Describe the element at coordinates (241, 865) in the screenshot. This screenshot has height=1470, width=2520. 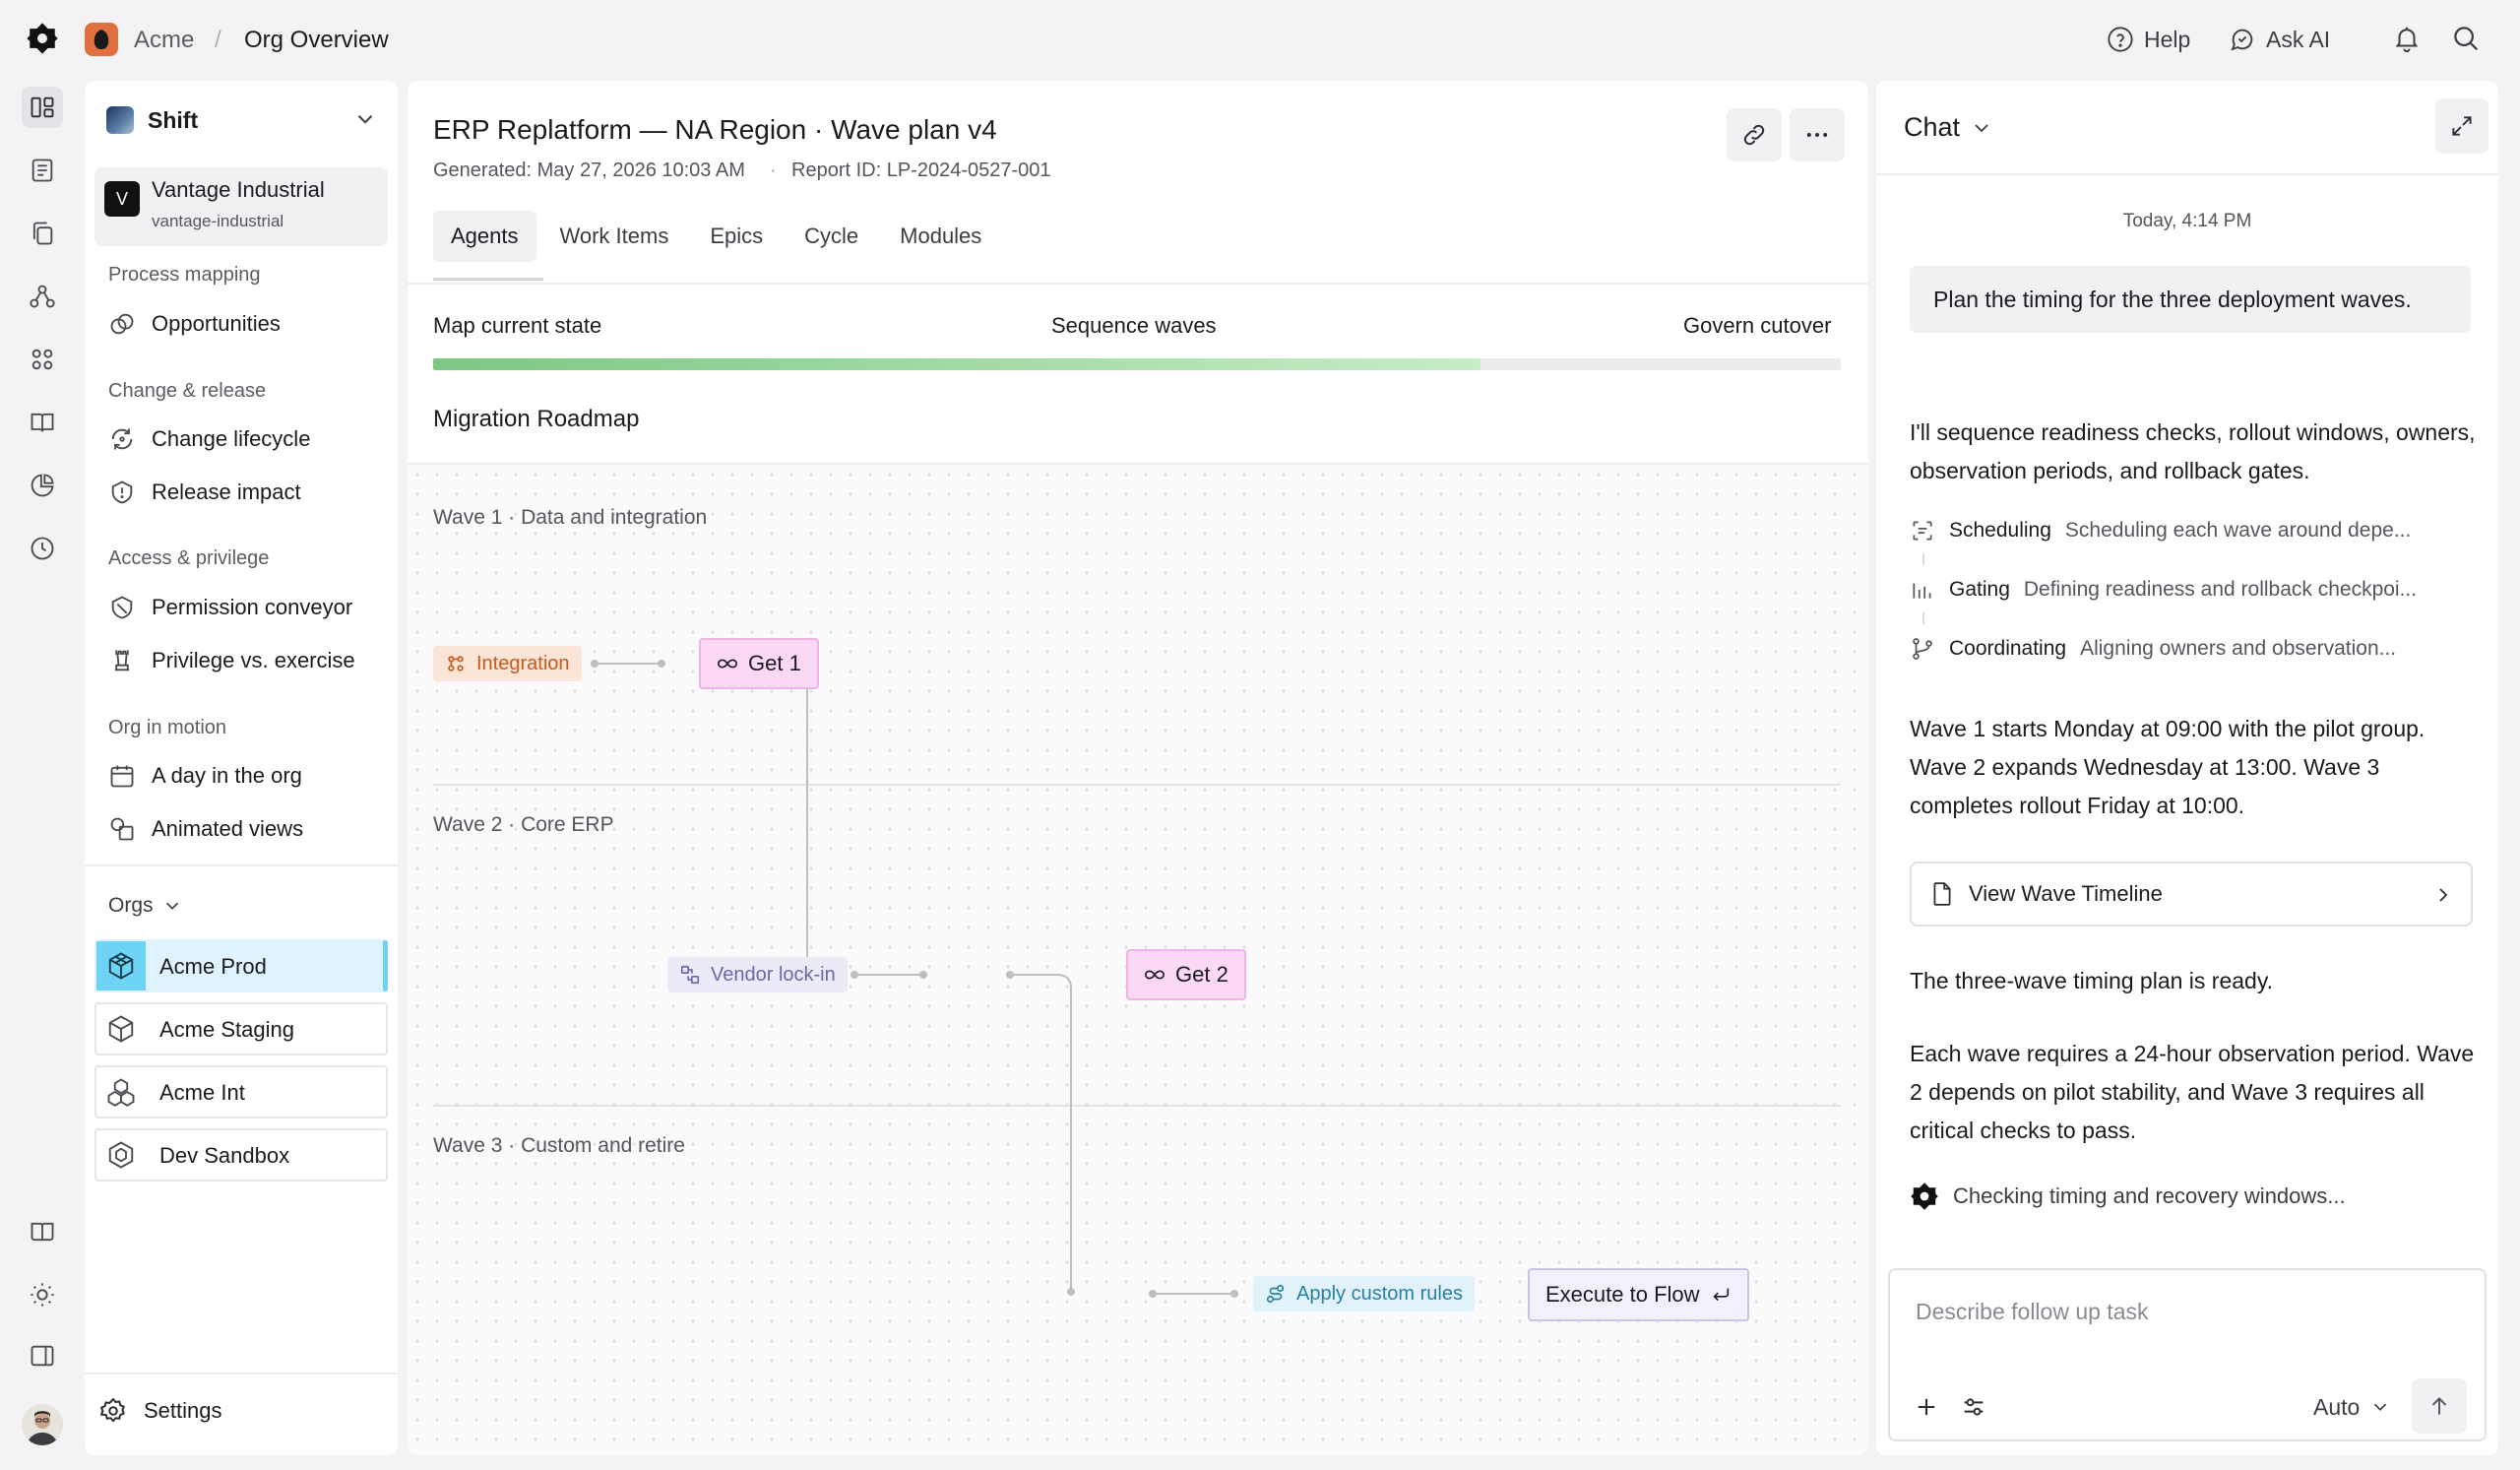
I see `sidebar-divider` at that location.